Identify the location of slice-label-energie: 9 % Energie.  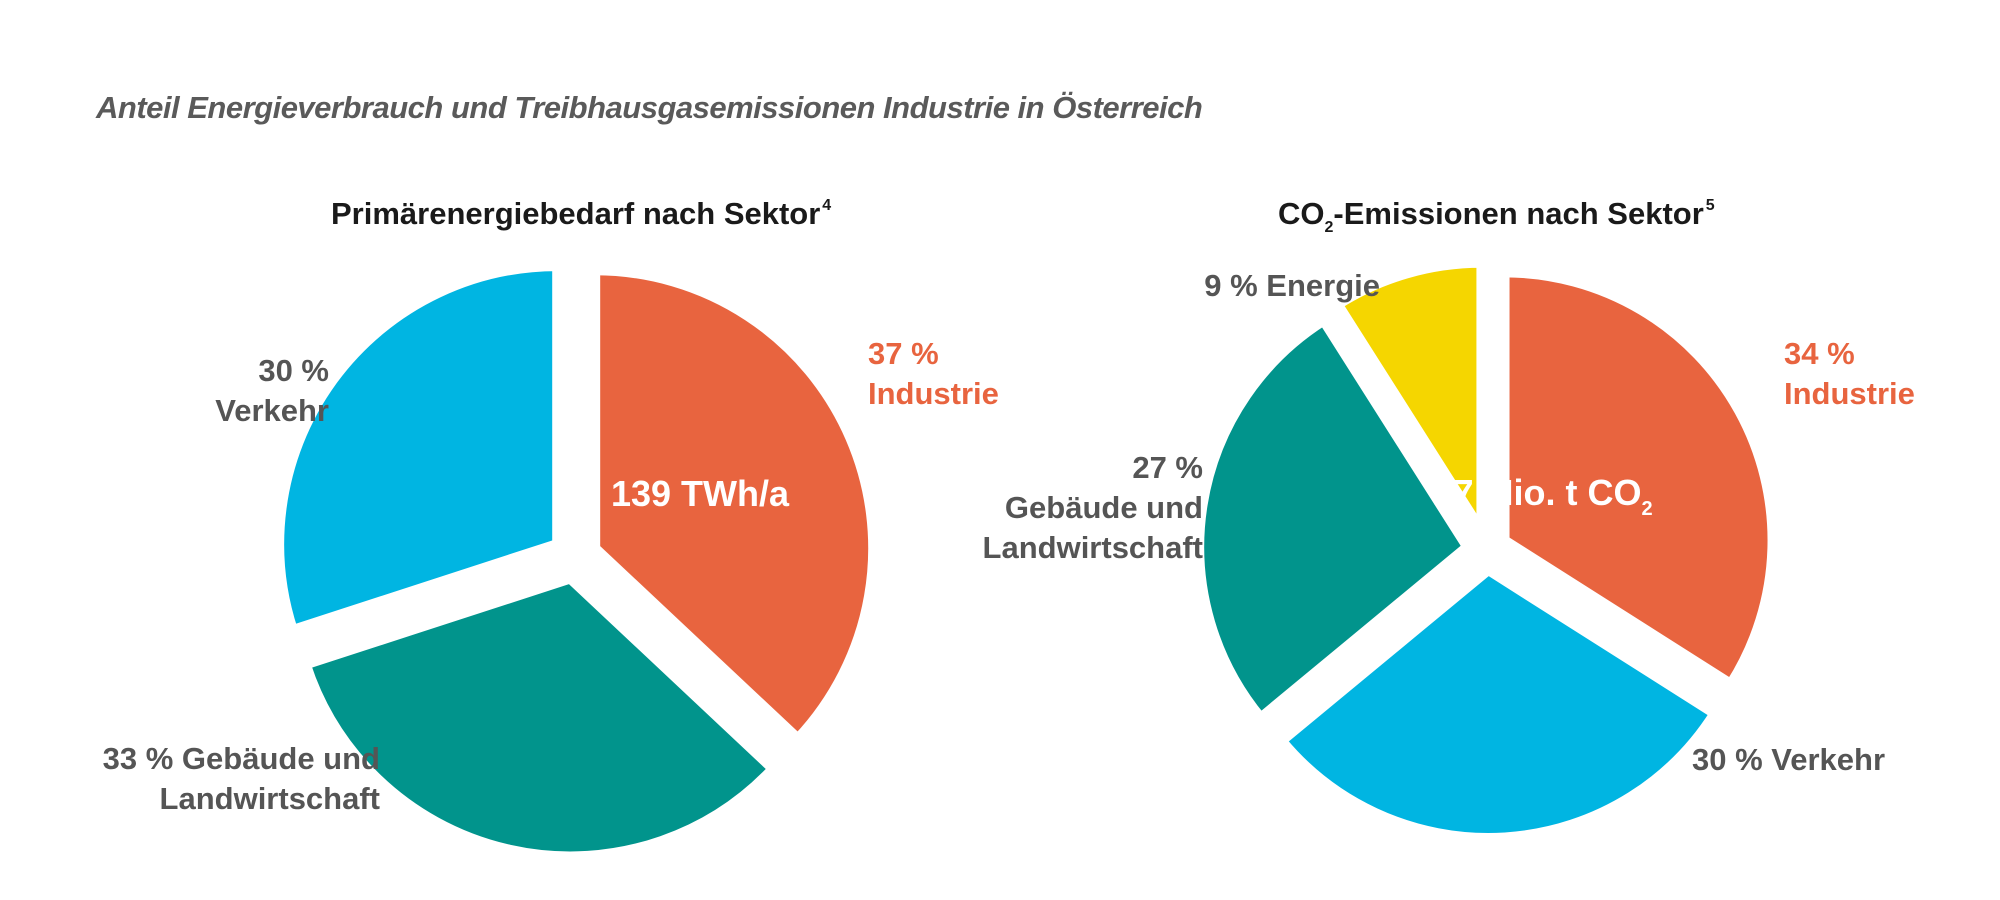
(1292, 285).